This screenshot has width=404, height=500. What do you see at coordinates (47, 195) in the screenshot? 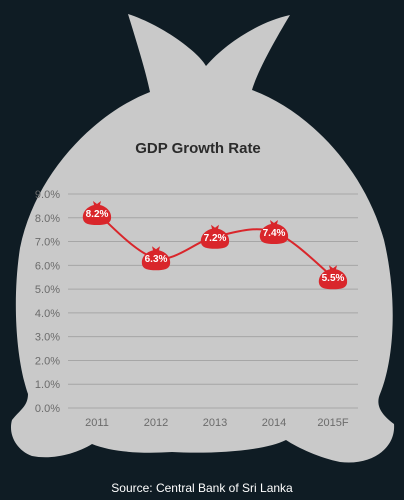
I see `y-tick-label: 9.0%` at bounding box center [47, 195].